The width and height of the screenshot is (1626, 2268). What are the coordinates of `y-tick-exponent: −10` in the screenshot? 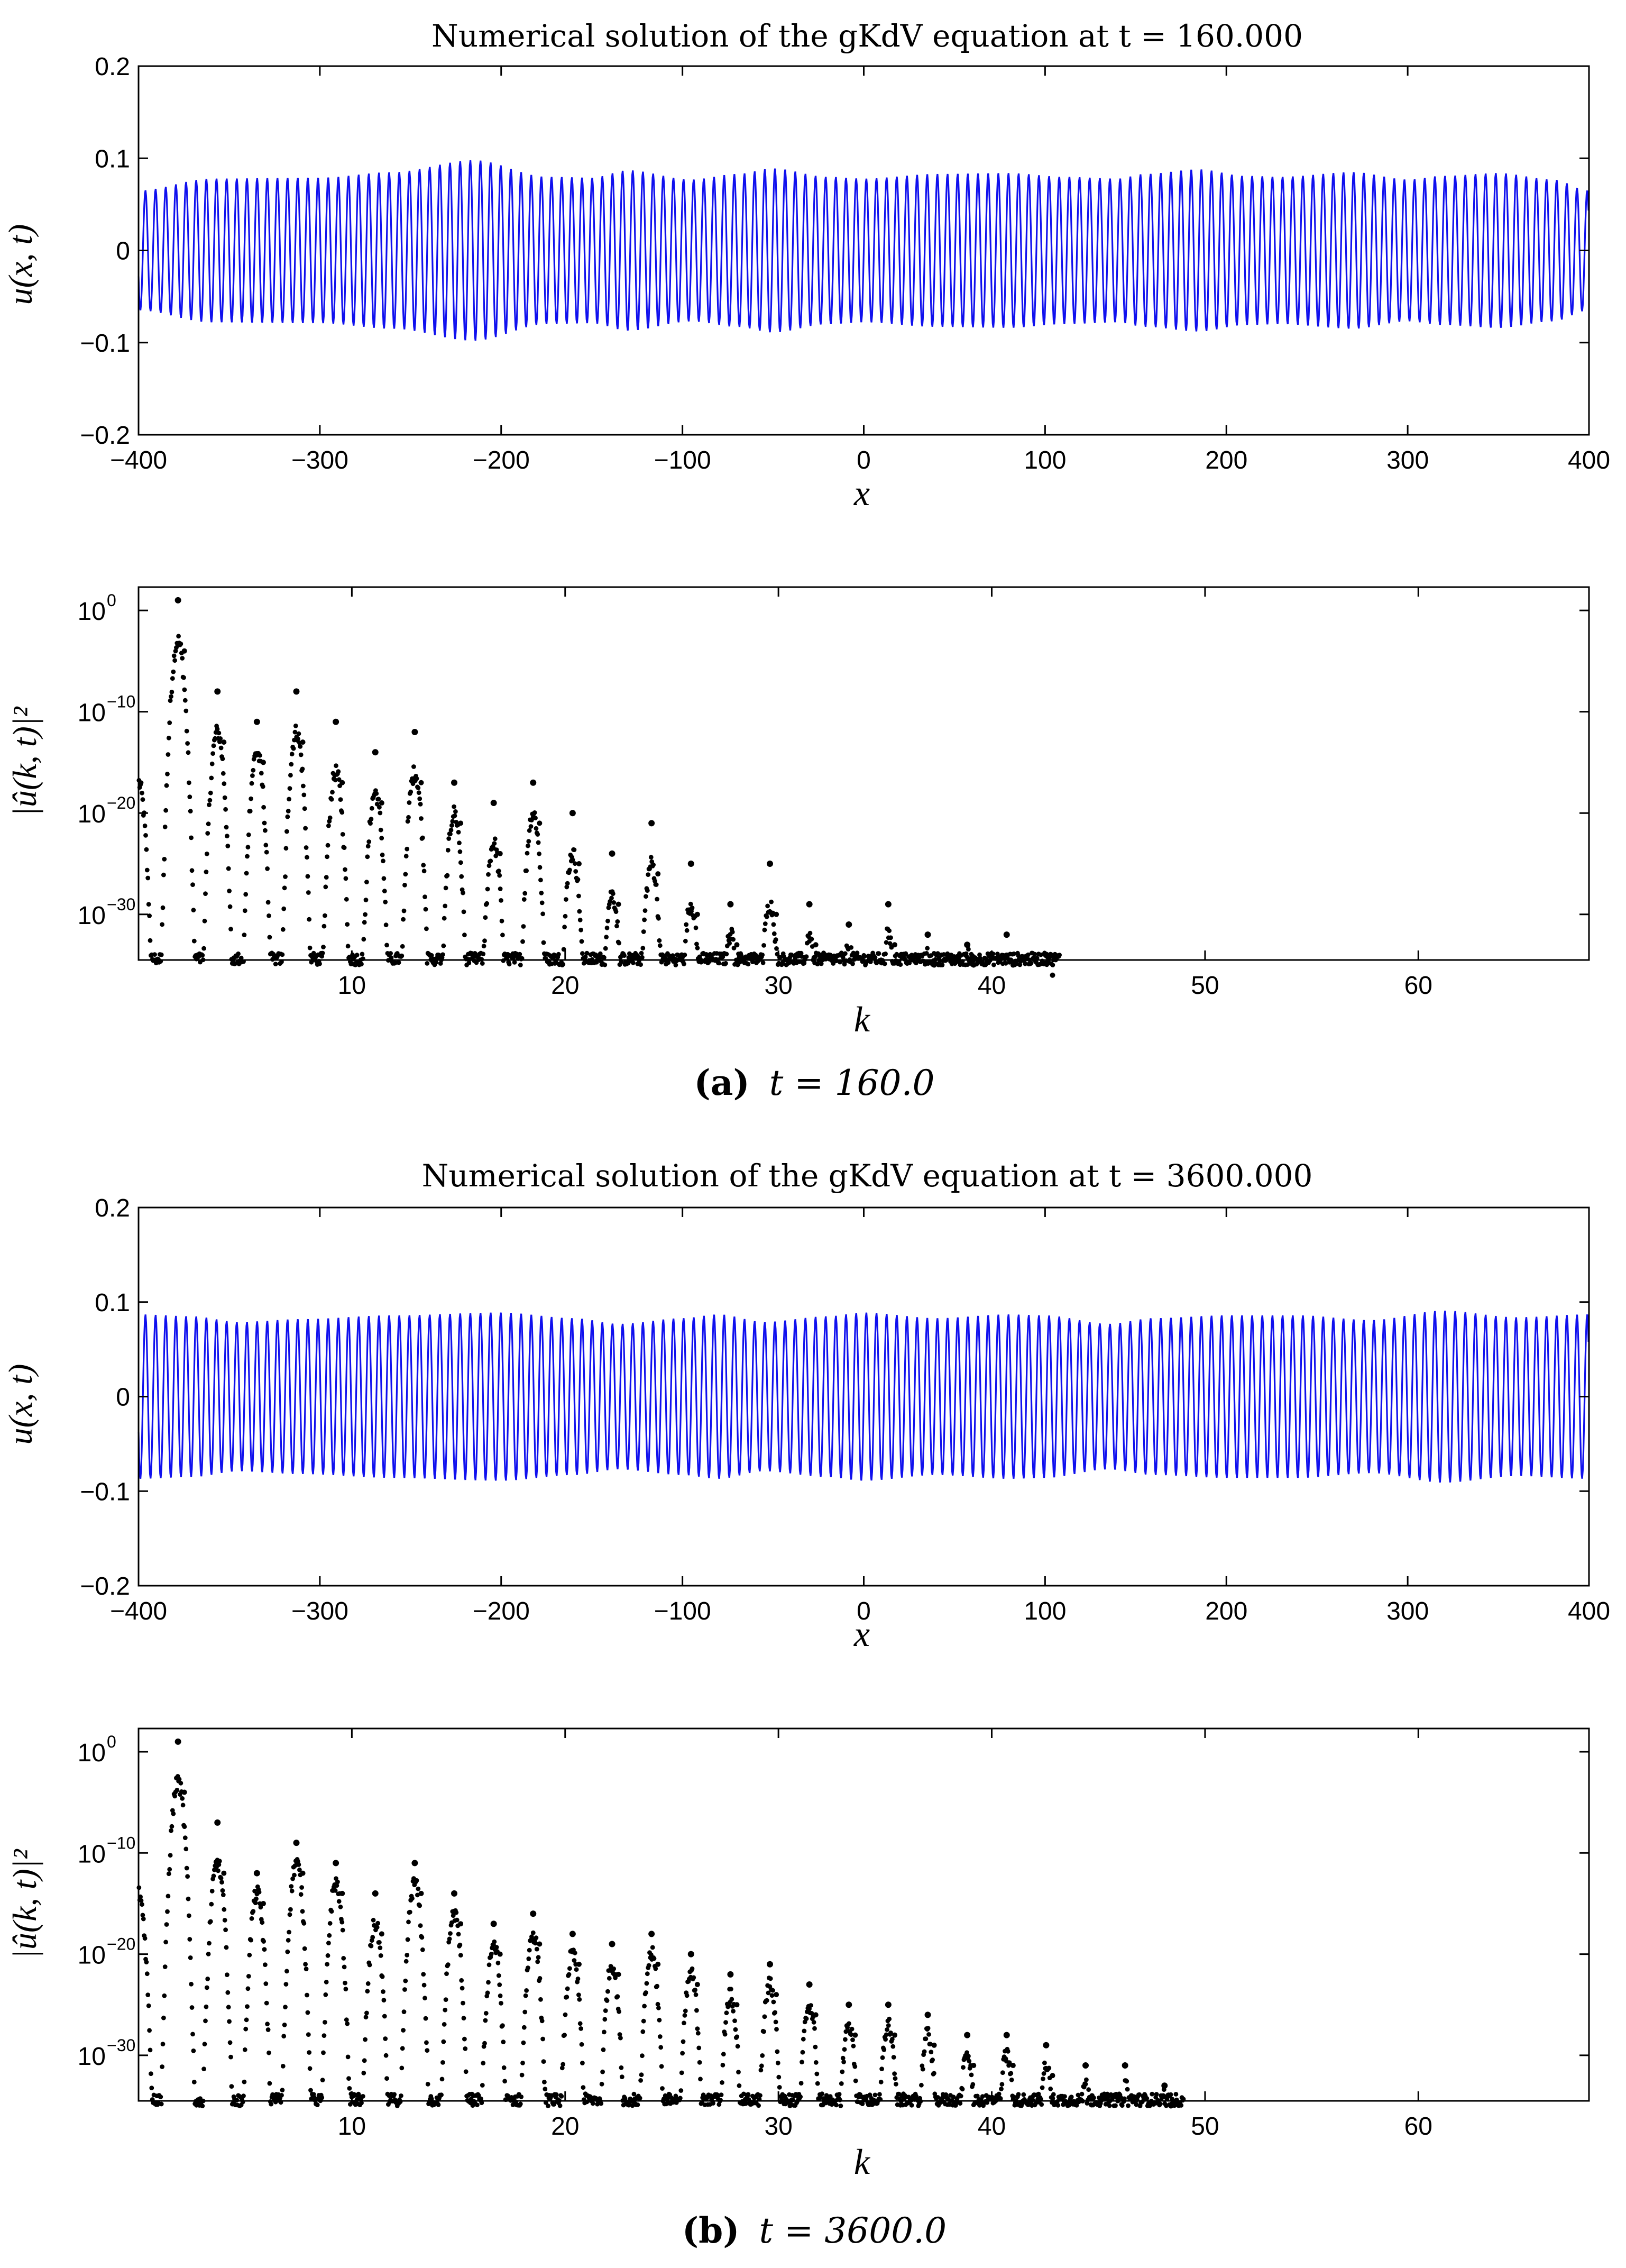 It's located at (121, 701).